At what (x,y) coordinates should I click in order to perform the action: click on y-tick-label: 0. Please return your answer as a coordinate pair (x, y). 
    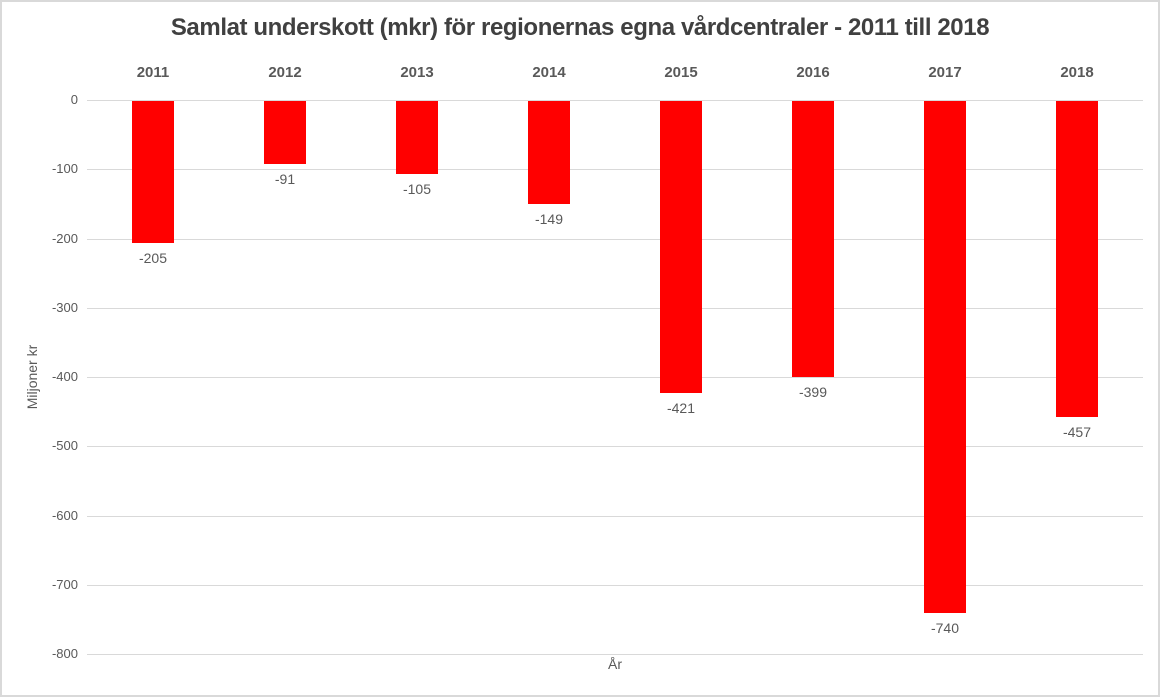
    Looking at the image, I should click on (74, 99).